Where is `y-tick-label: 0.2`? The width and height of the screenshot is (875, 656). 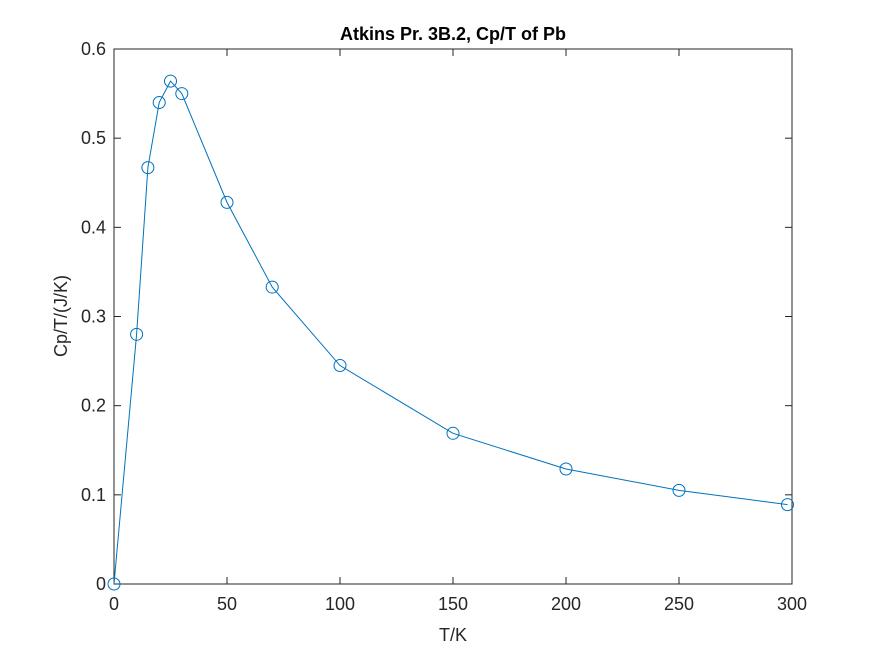
y-tick-label: 0.2 is located at coordinates (93, 406).